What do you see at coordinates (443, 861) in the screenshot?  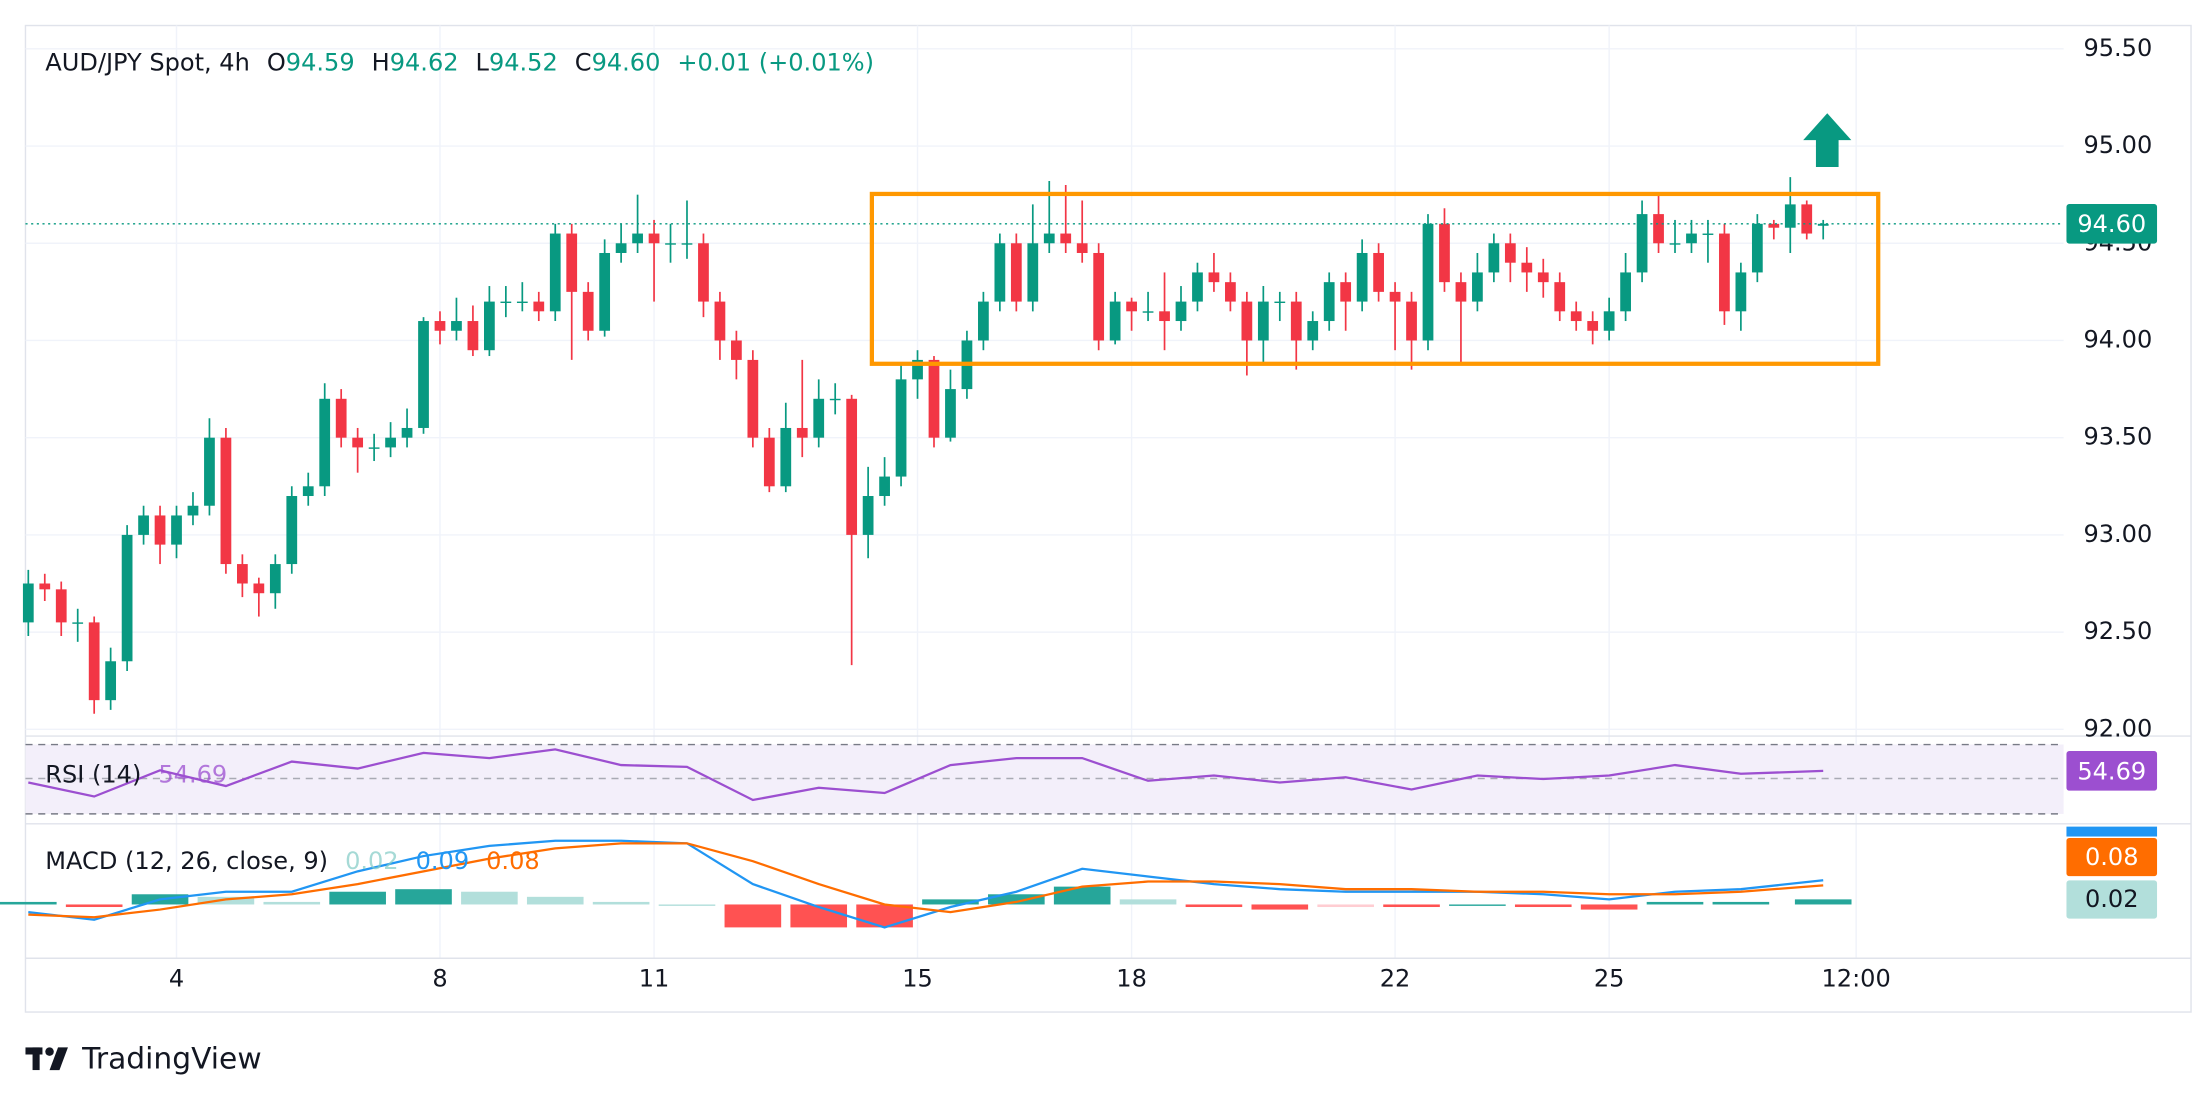 I see `macd-value: 0.09` at bounding box center [443, 861].